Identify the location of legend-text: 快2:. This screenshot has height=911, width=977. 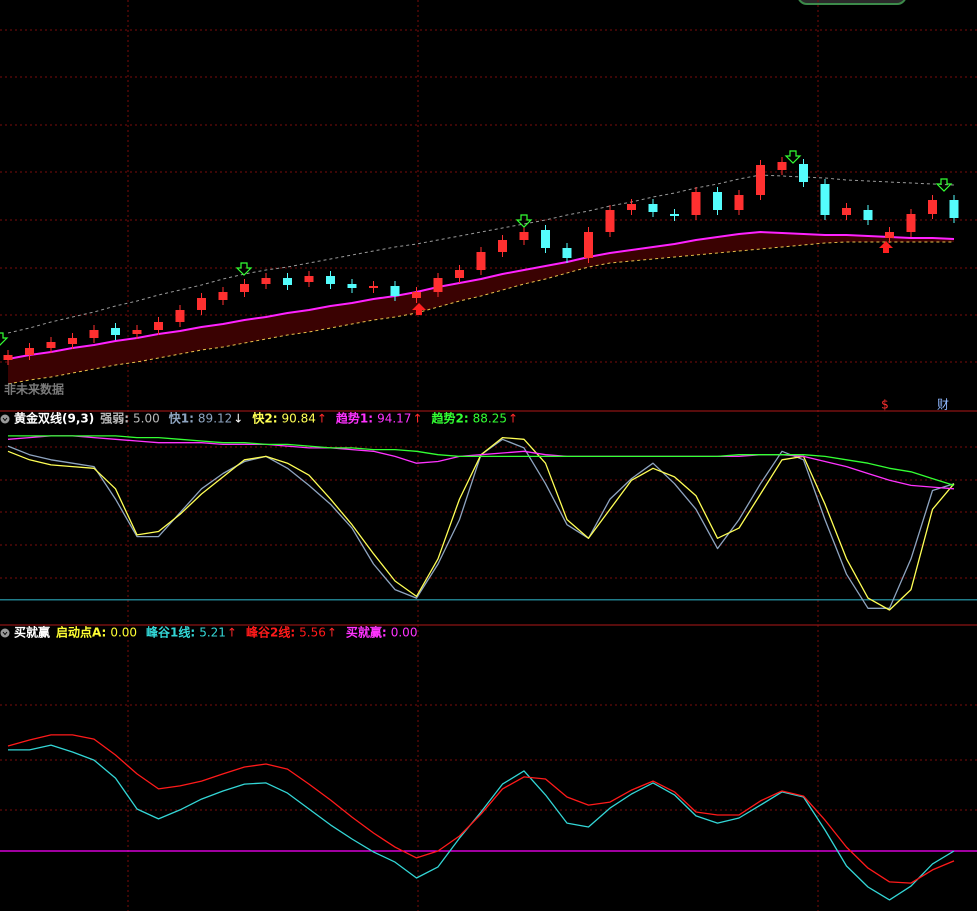
(264, 418).